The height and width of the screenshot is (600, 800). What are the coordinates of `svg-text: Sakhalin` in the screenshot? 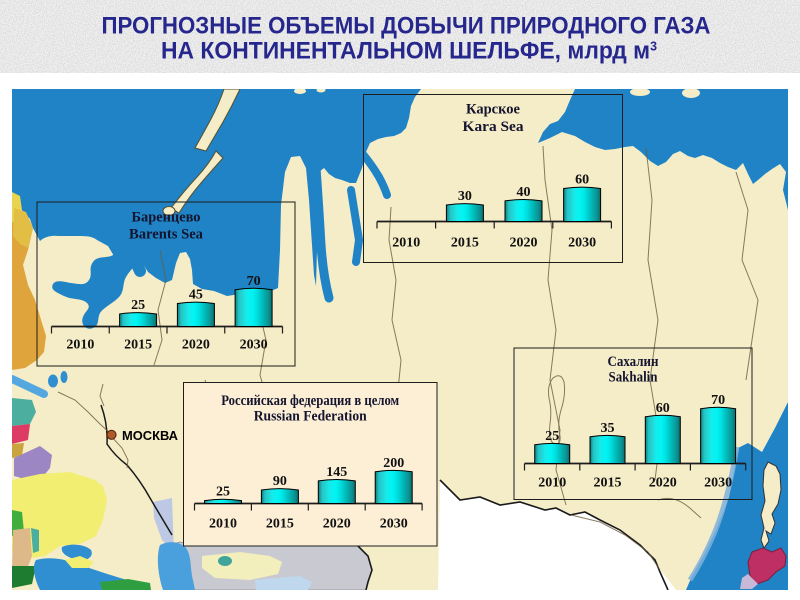 It's located at (634, 378).